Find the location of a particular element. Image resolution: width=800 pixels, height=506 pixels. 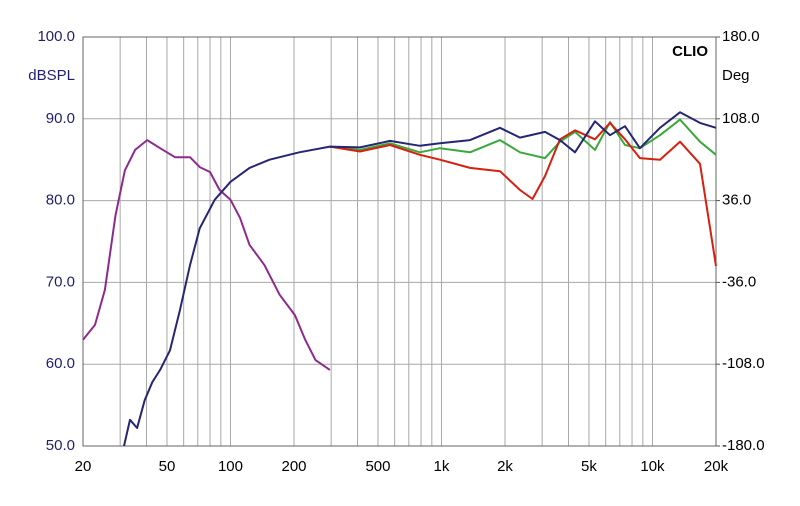

y2-tick-label: 180.0 is located at coordinates (741, 36).